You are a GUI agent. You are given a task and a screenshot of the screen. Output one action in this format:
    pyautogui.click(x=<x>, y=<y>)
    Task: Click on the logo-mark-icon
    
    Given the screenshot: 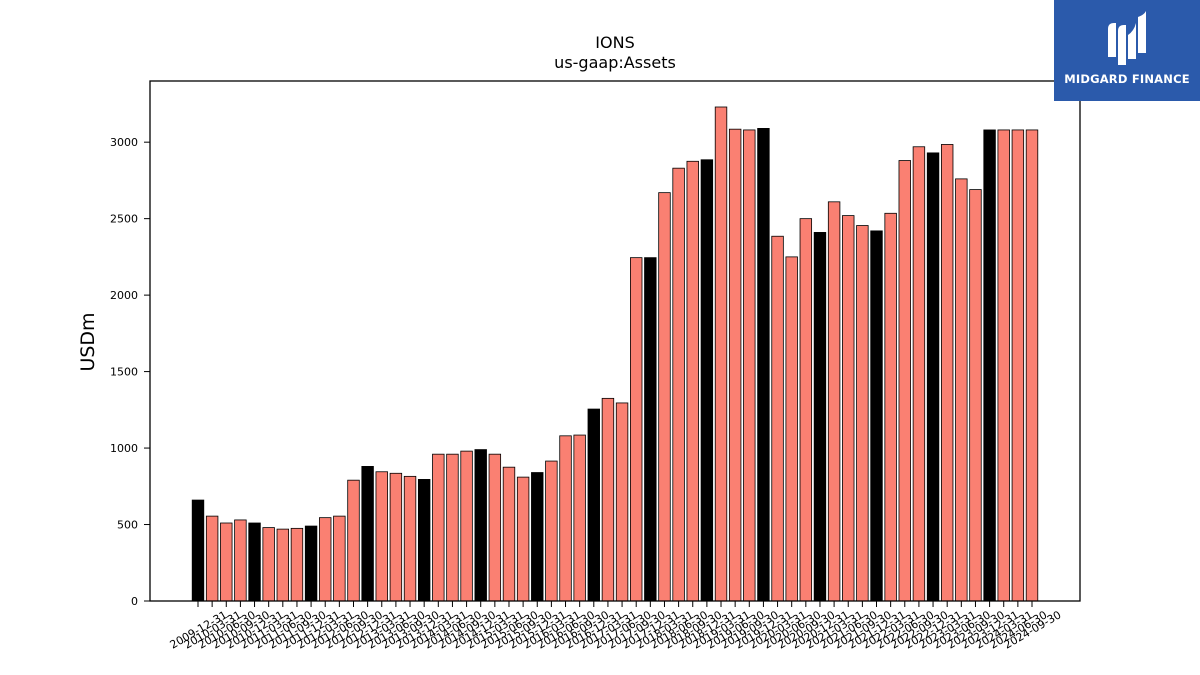 What is the action you would take?
    pyautogui.click(x=1127, y=38)
    